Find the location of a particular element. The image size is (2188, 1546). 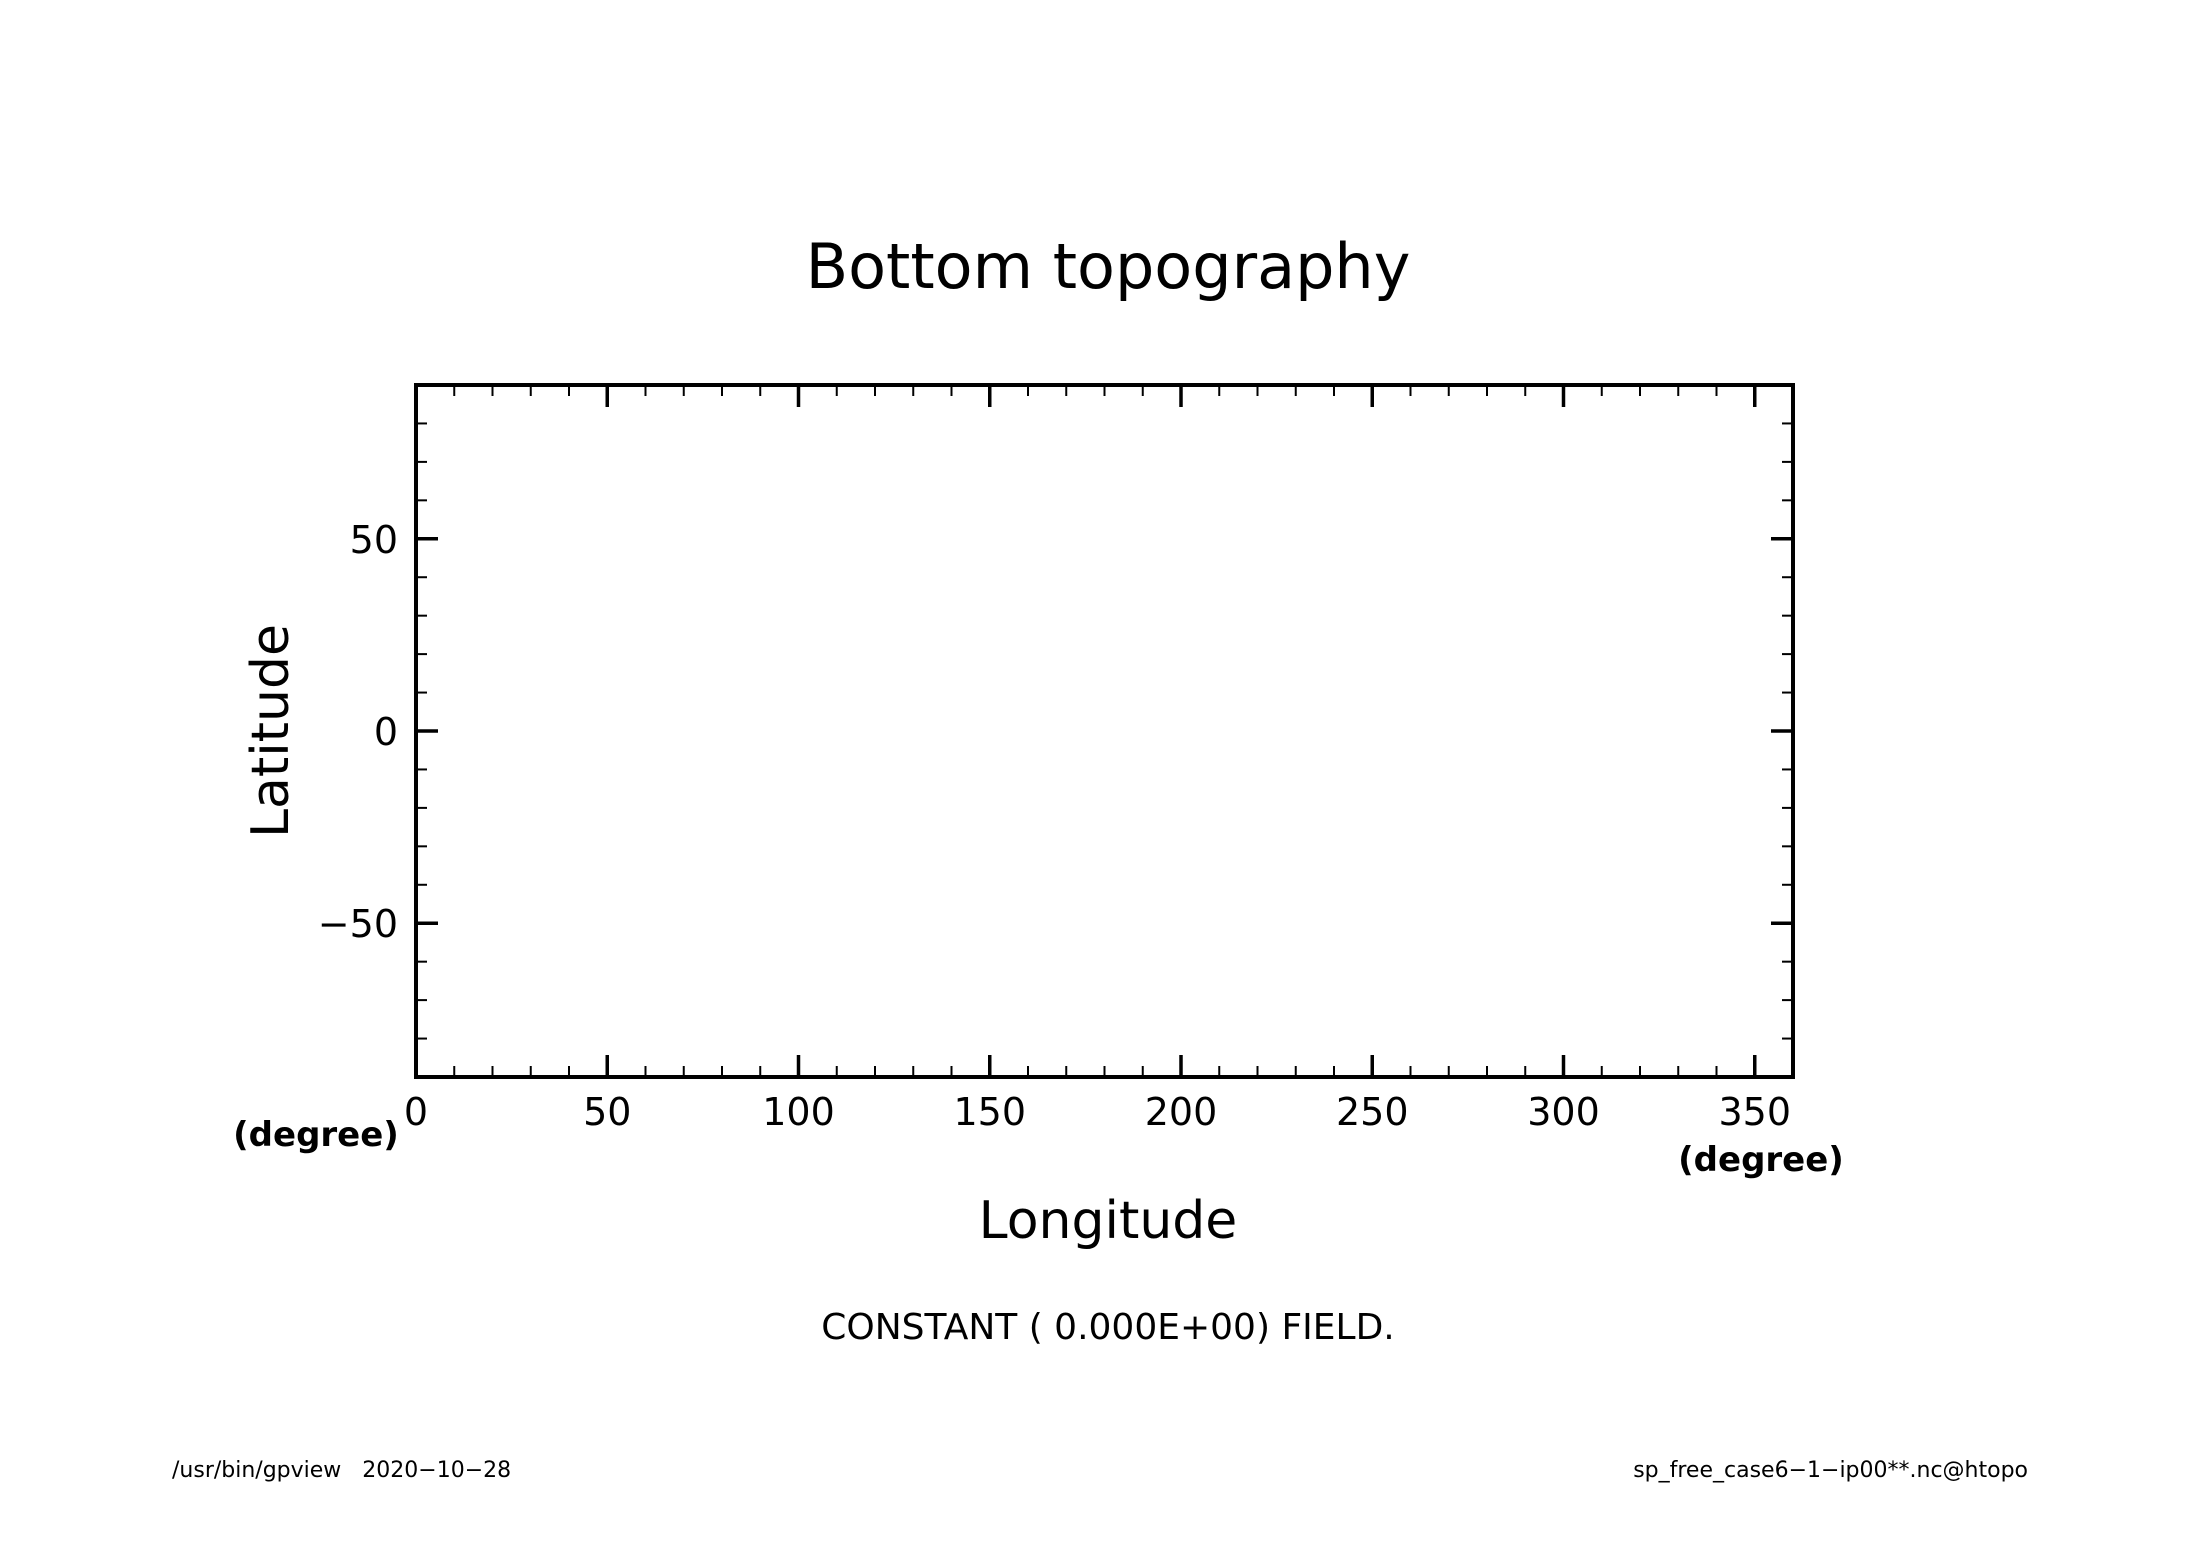

y-axis-unit: (degree) is located at coordinates (316, 1135).